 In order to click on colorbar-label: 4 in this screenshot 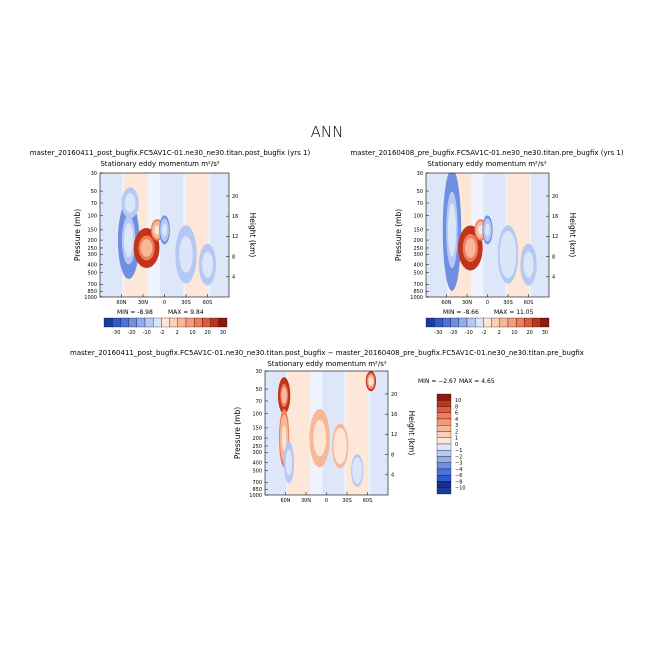, I will do `click(456, 420)`.